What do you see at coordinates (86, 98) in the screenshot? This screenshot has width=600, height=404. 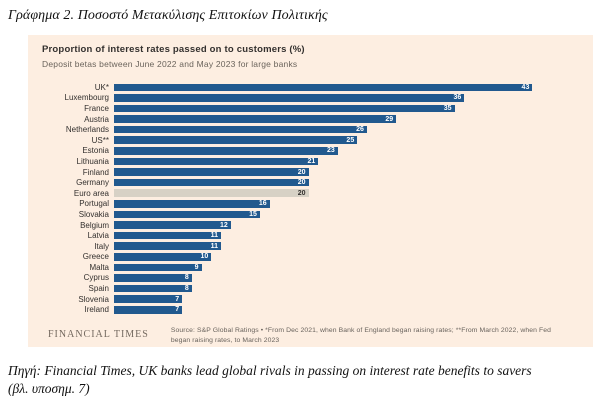 I see `country-label: Luxembourg` at bounding box center [86, 98].